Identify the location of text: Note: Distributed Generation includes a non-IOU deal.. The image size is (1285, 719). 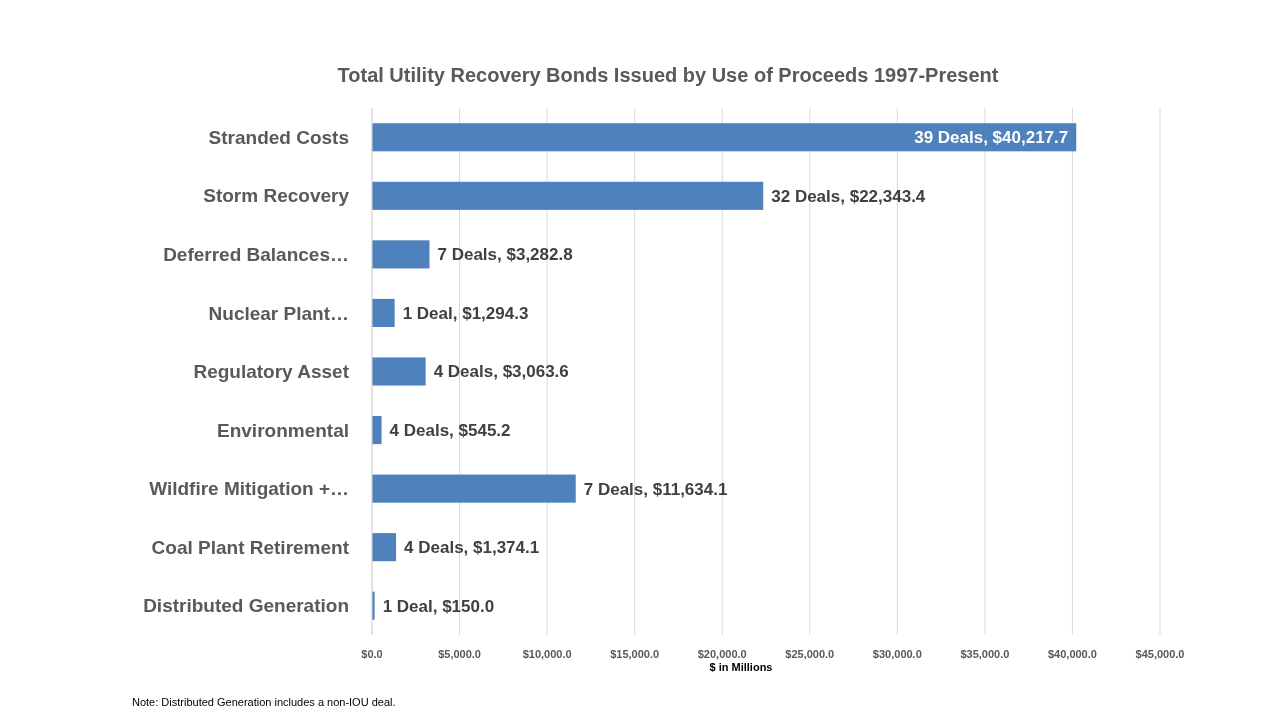
(264, 702).